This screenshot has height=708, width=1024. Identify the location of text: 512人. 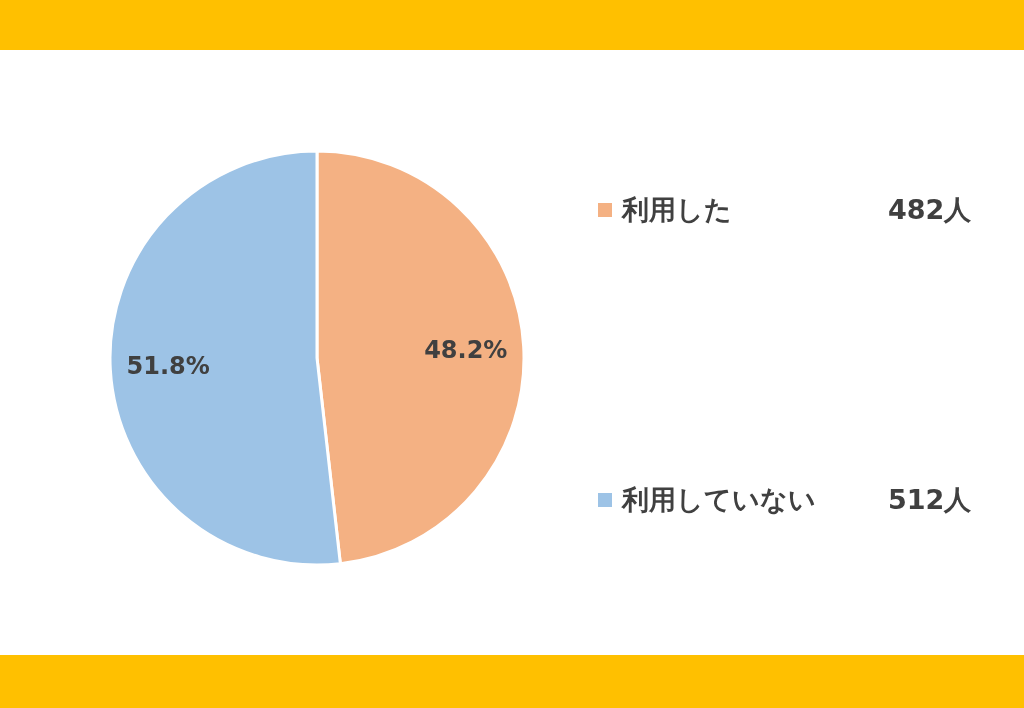
(930, 500).